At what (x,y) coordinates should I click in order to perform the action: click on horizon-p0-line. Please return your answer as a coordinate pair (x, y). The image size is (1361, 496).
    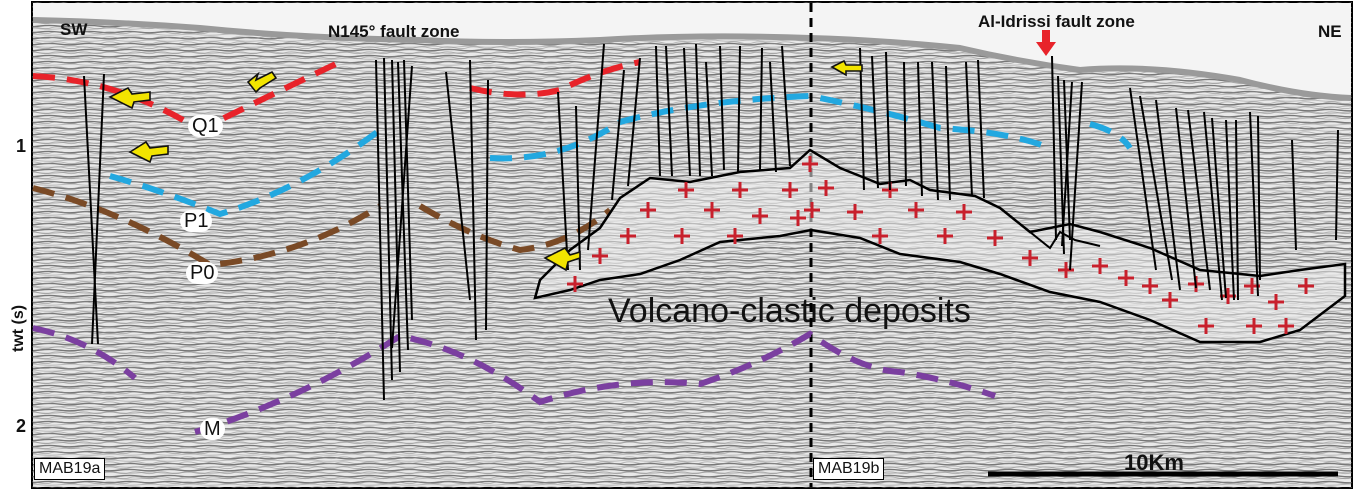
    Looking at the image, I should click on (207, 227).